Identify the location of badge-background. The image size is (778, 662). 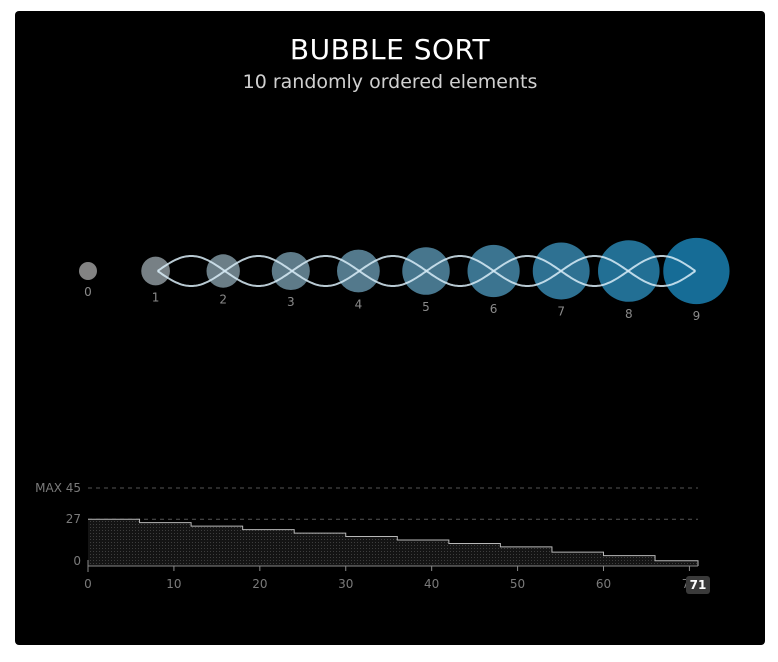
(698, 585).